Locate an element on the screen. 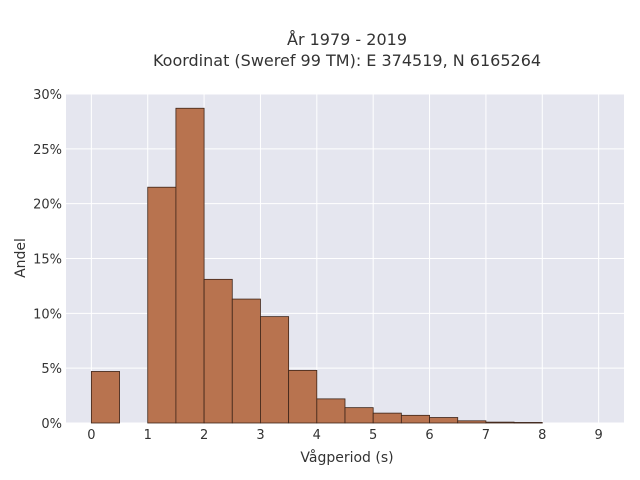  y-axis-label: Andel is located at coordinates (21, 258).